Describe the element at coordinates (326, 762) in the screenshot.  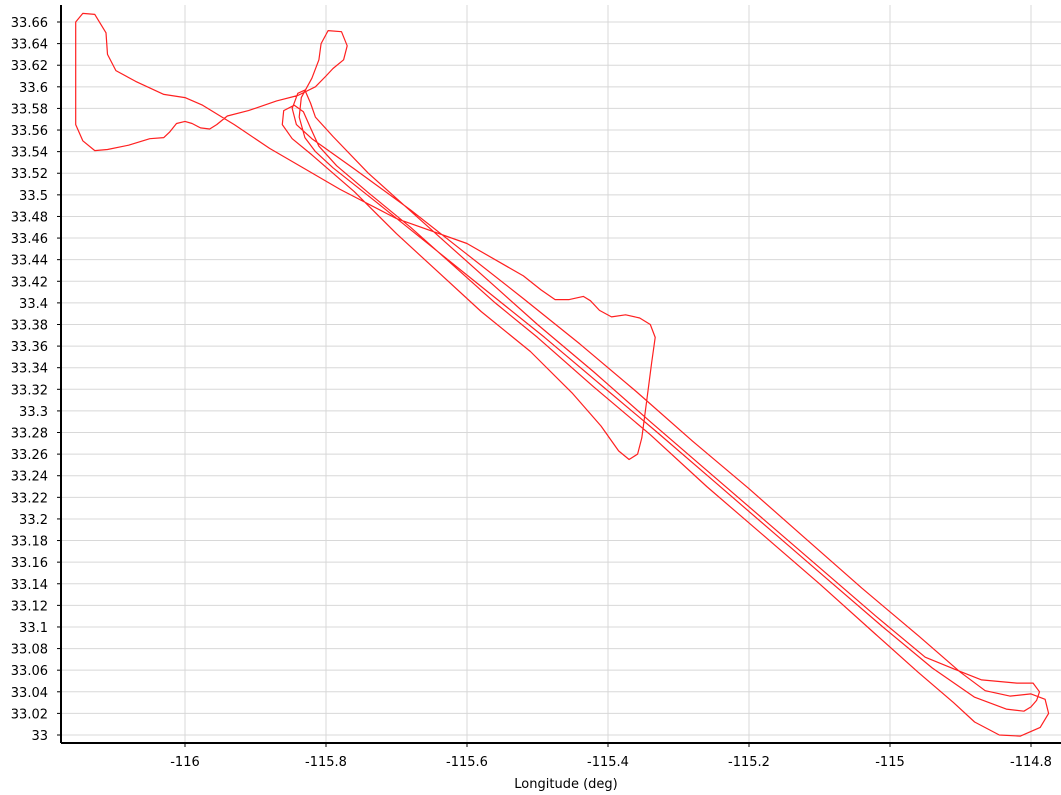
I see `x-tick-label: -115.8` at that location.